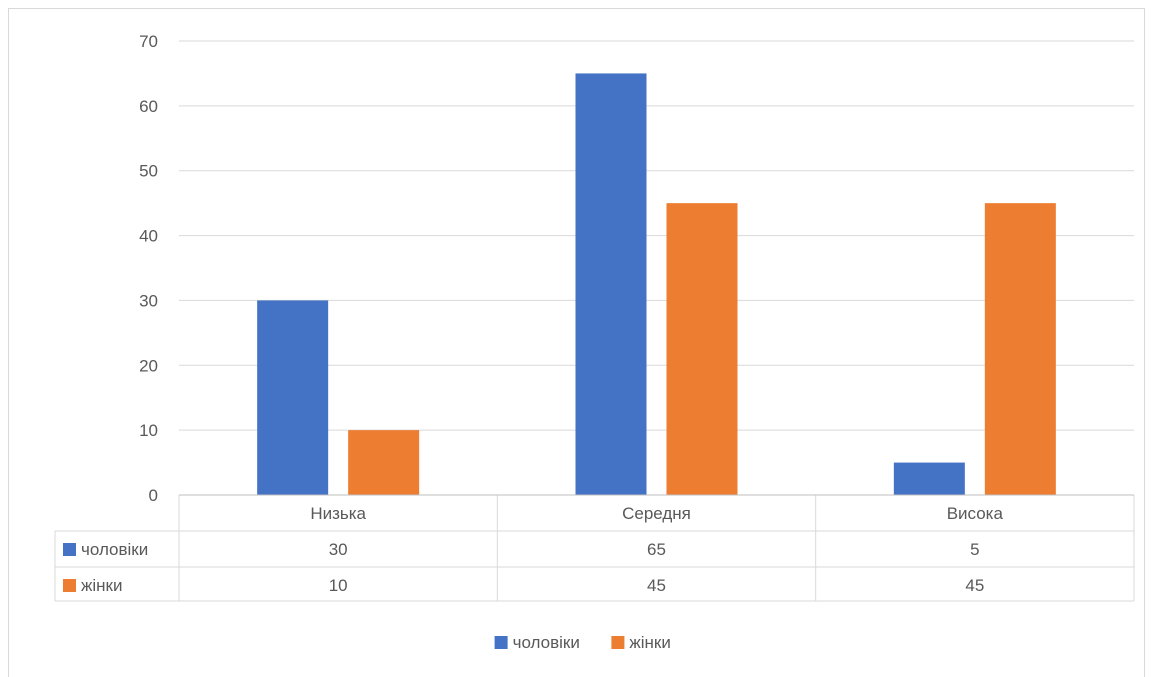 The image size is (1152, 677). What do you see at coordinates (649, 642) in the screenshot?
I see `legend-entry: жінки` at bounding box center [649, 642].